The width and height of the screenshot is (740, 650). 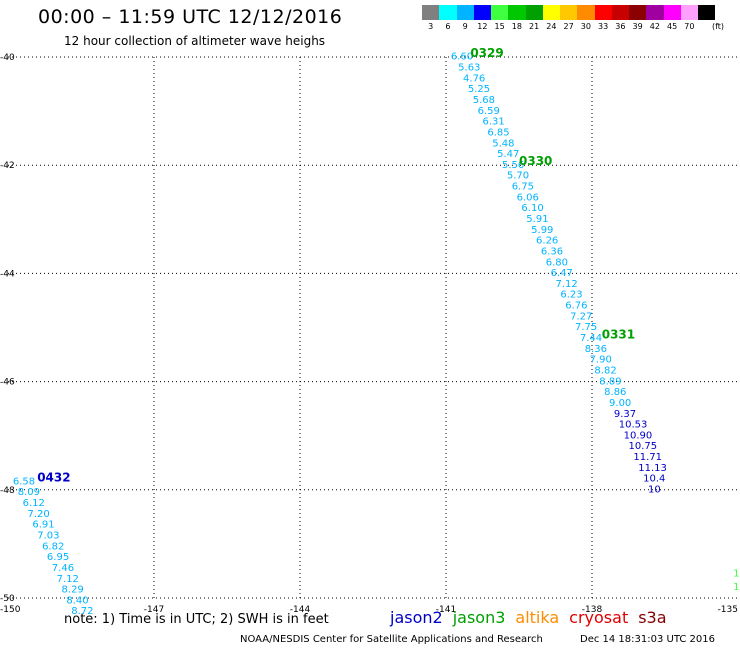 I want to click on legend-swatch: 36, so click(x=620, y=18).